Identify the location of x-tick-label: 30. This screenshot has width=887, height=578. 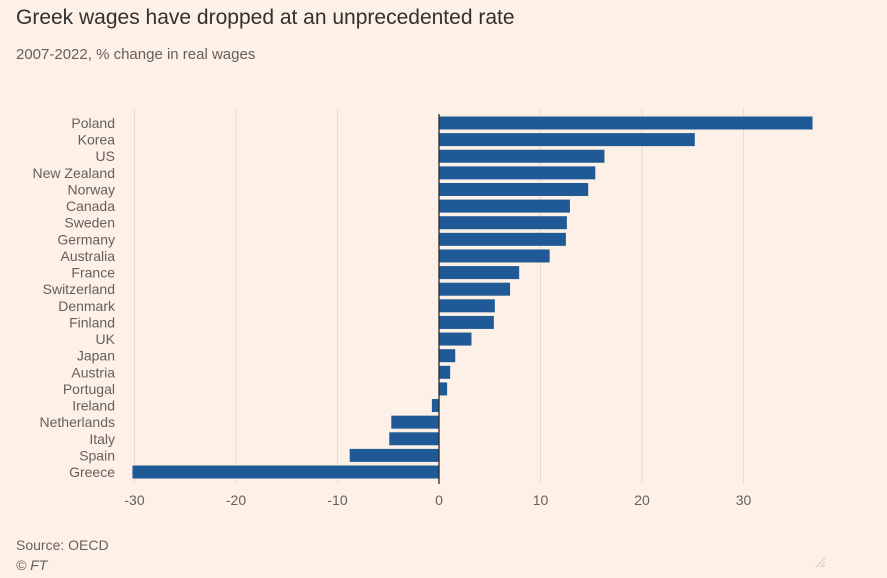
(744, 500).